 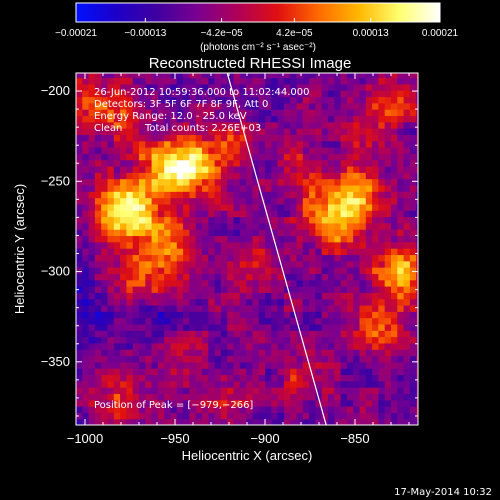 I want to click on annotation-peak-position: Position of Peak = [−979,−266], so click(x=173, y=405).